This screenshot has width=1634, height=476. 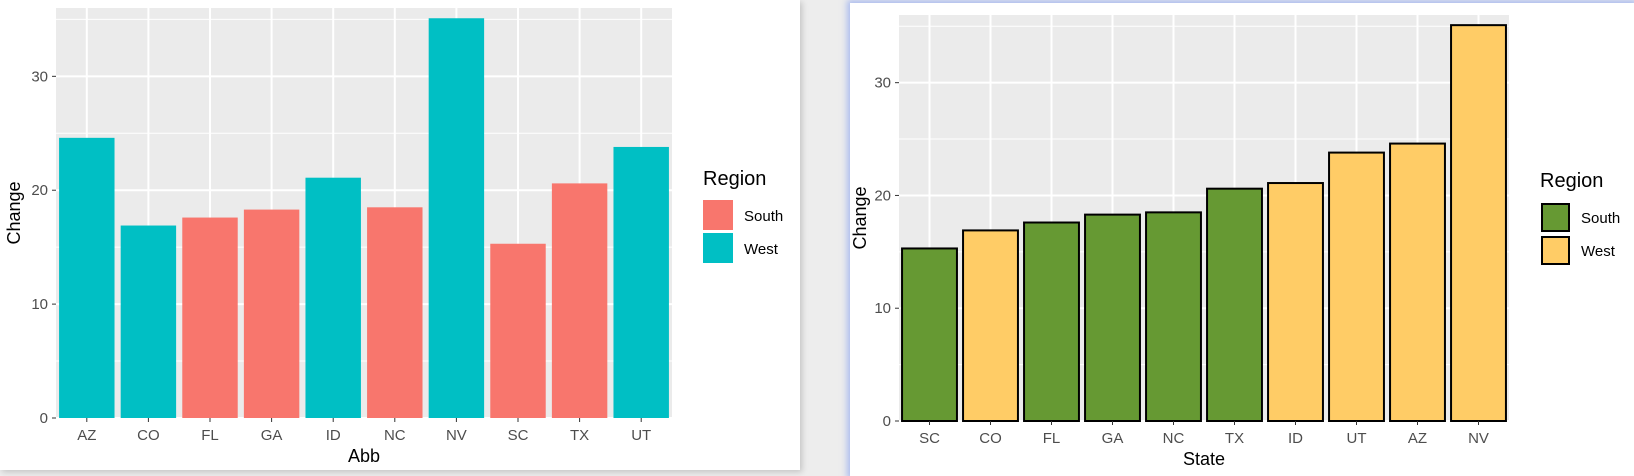 I want to click on x-axis-title: Abb, so click(x=364, y=456).